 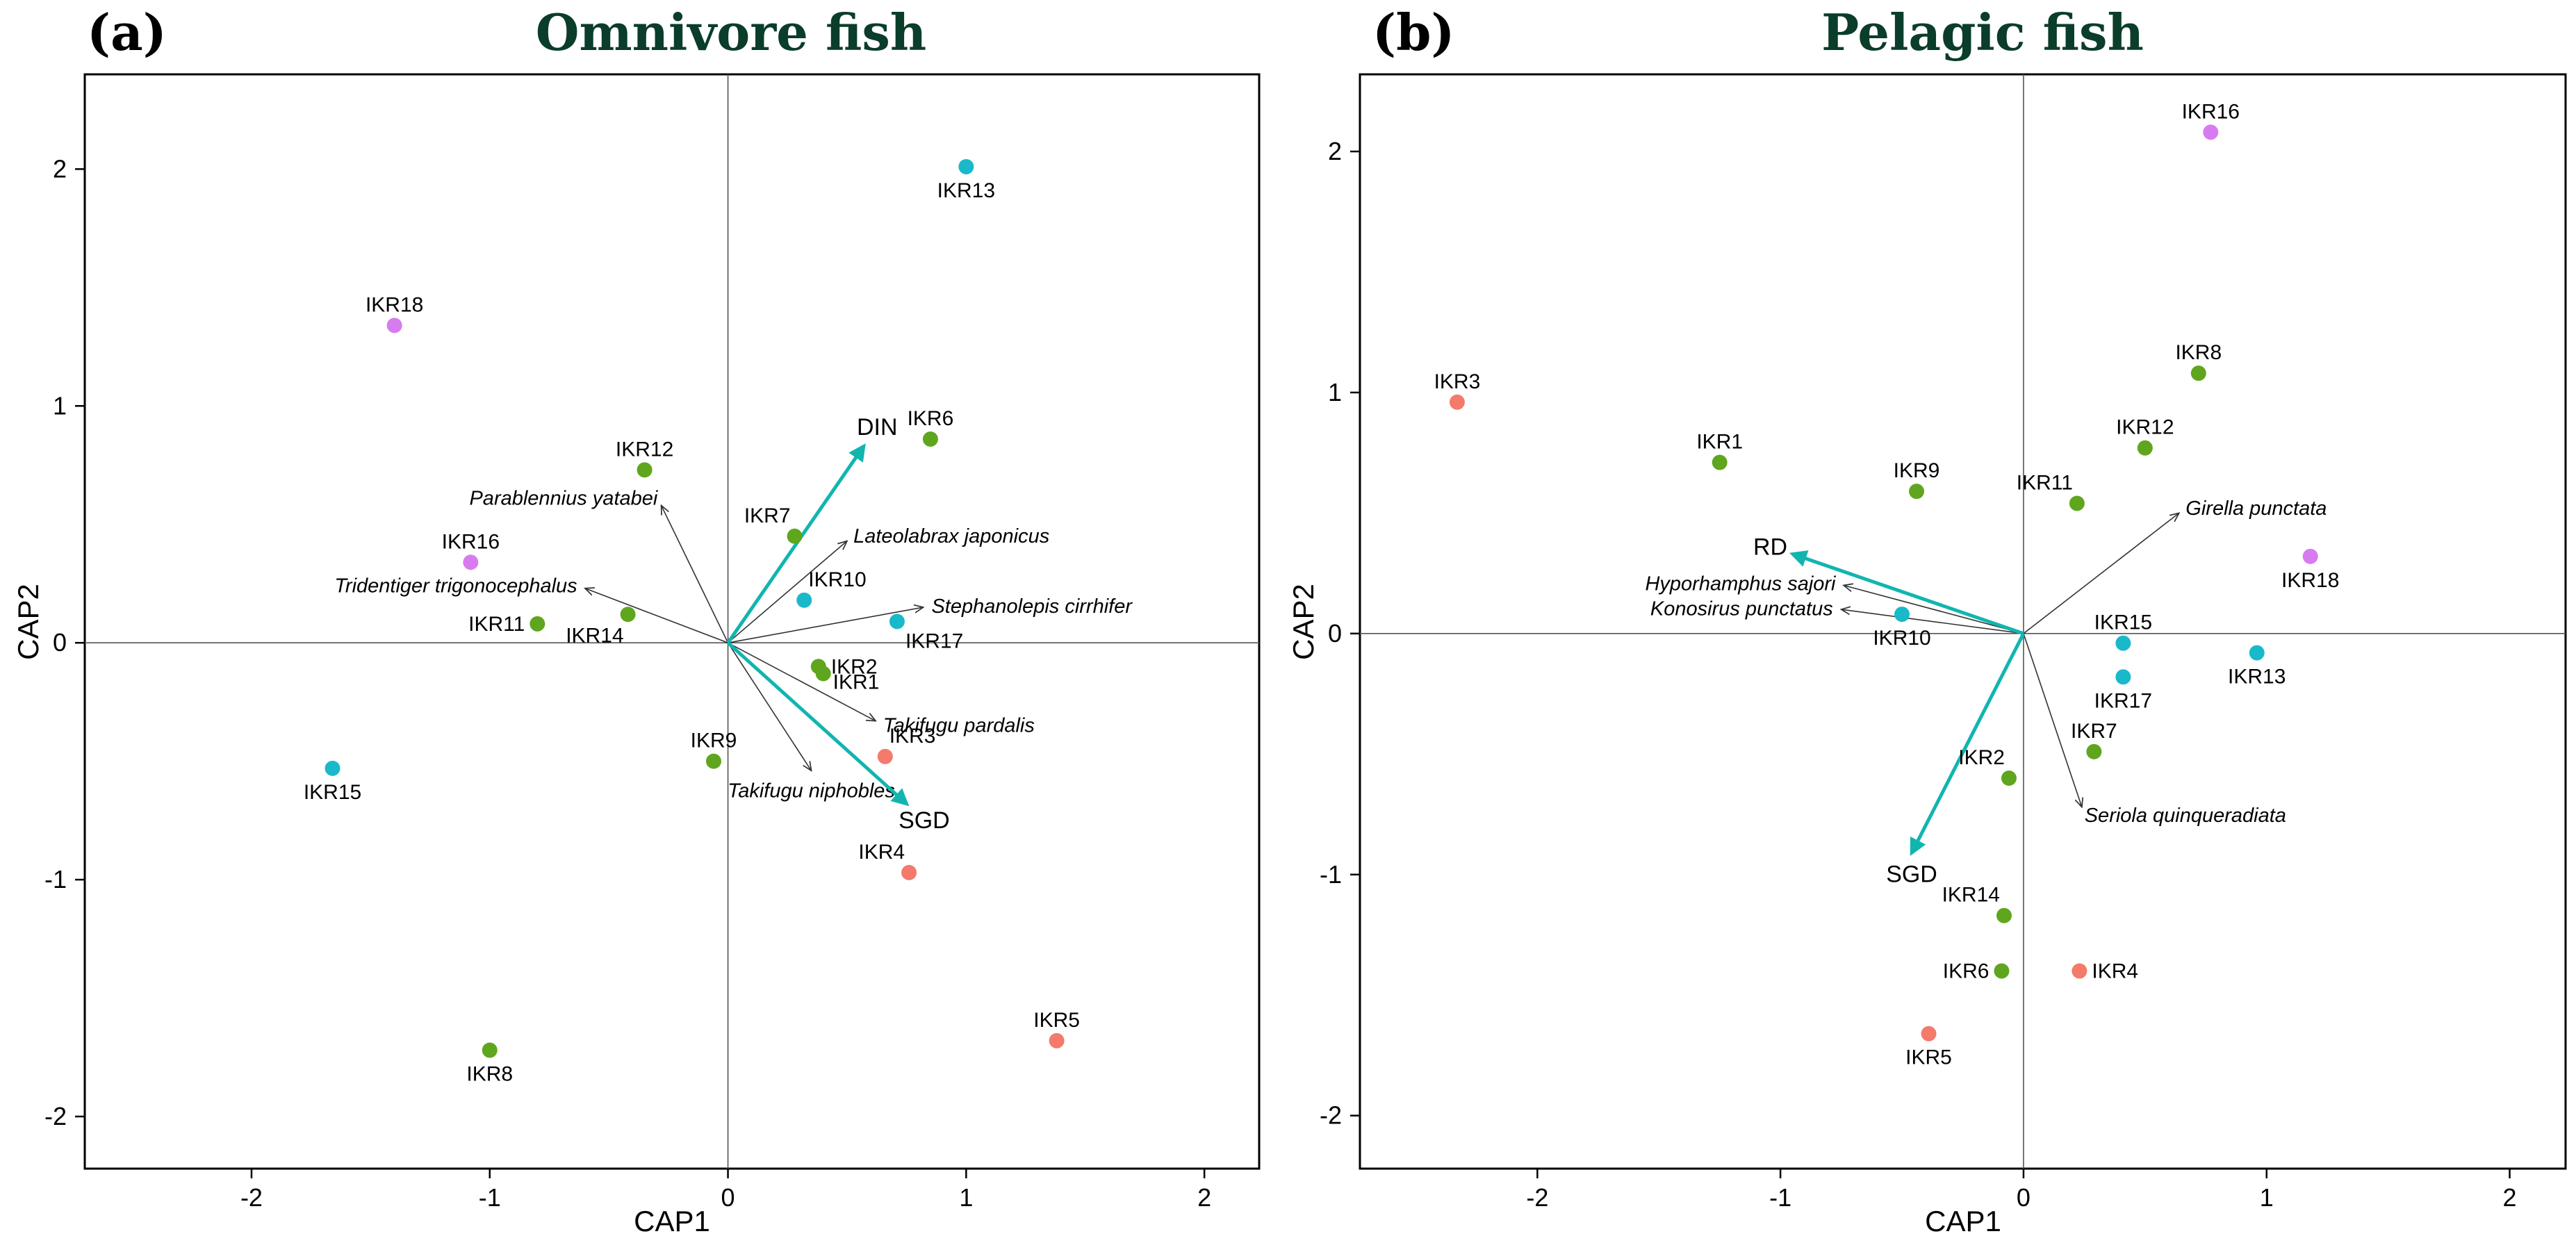 What do you see at coordinates (1967, 971) in the screenshot?
I see `sample-point-label: IKR6` at bounding box center [1967, 971].